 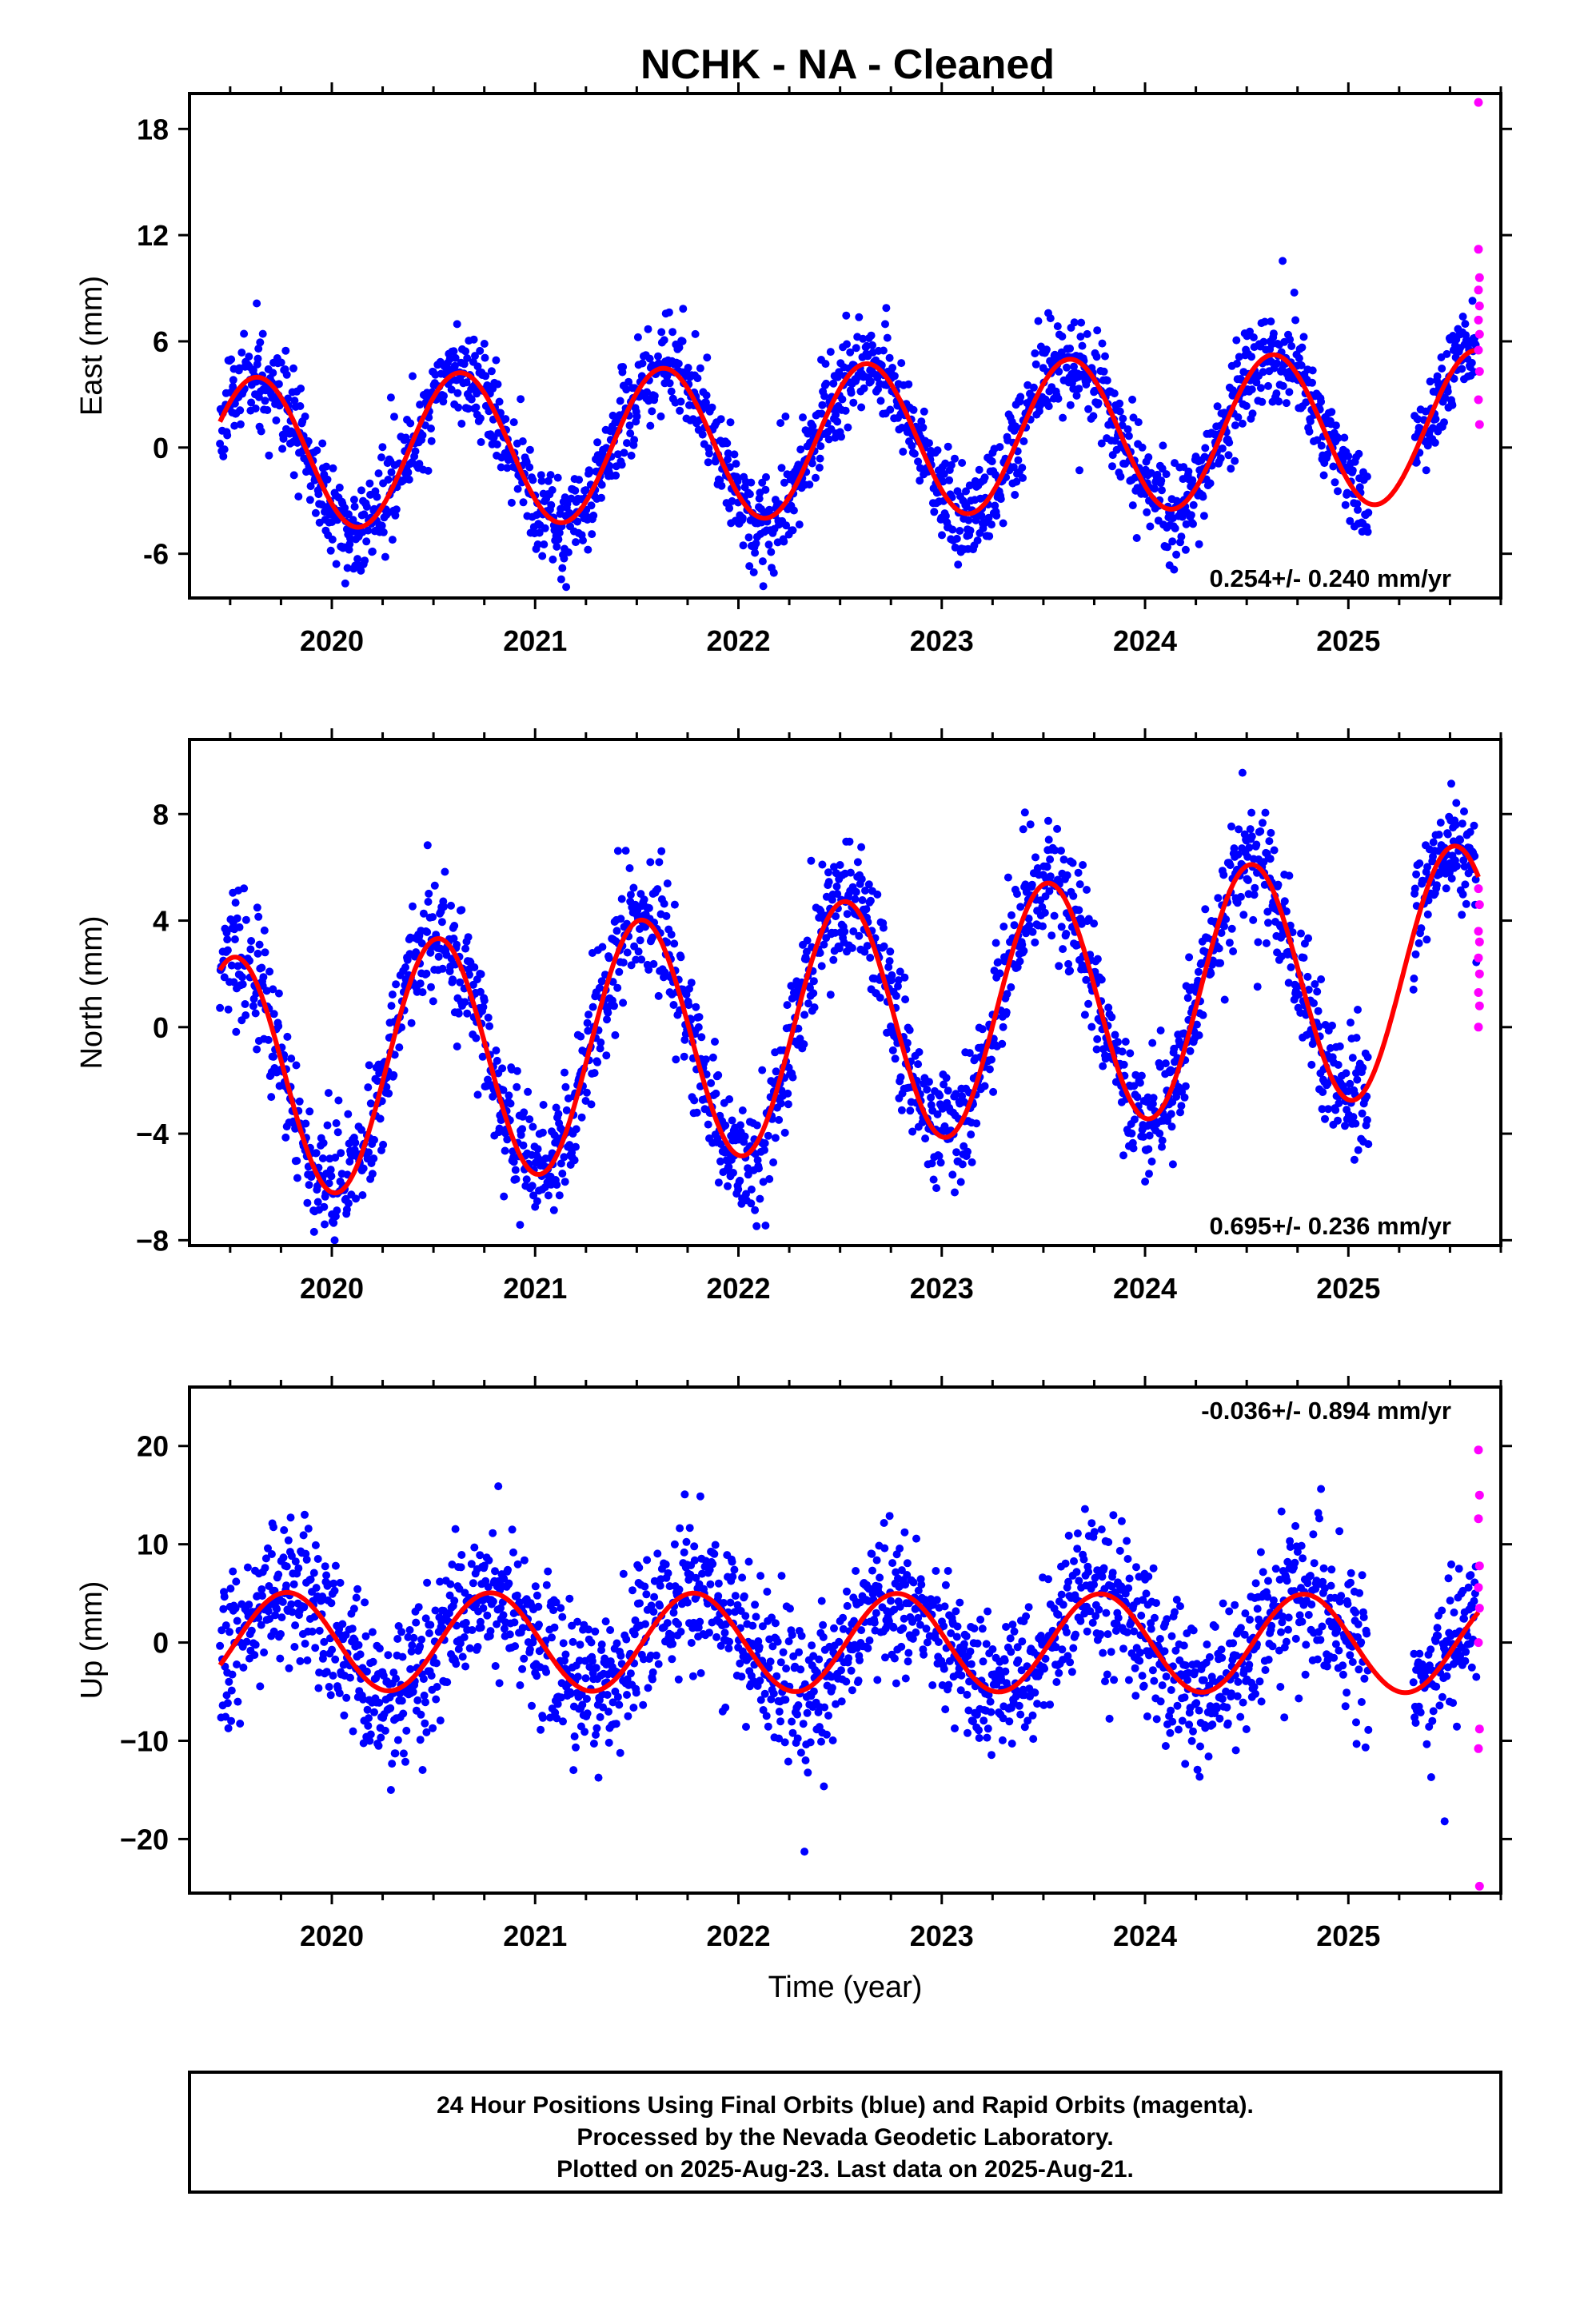 What do you see at coordinates (1479, 959) in the screenshot?
I see `rapid-point` at bounding box center [1479, 959].